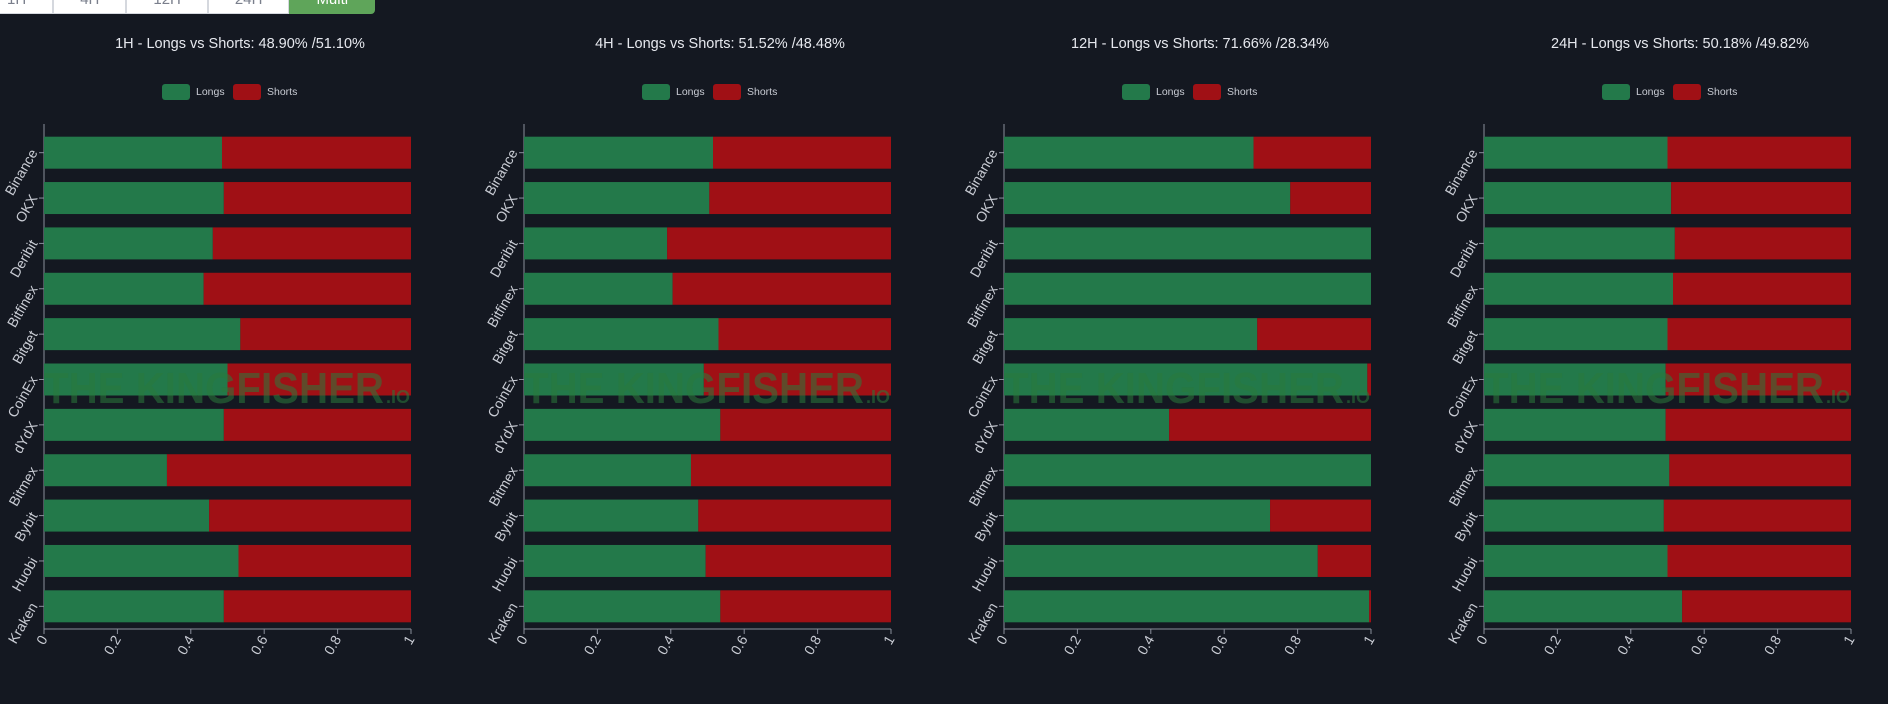 The image size is (1888, 704). I want to click on tab-4h: 4H, so click(90, 7).